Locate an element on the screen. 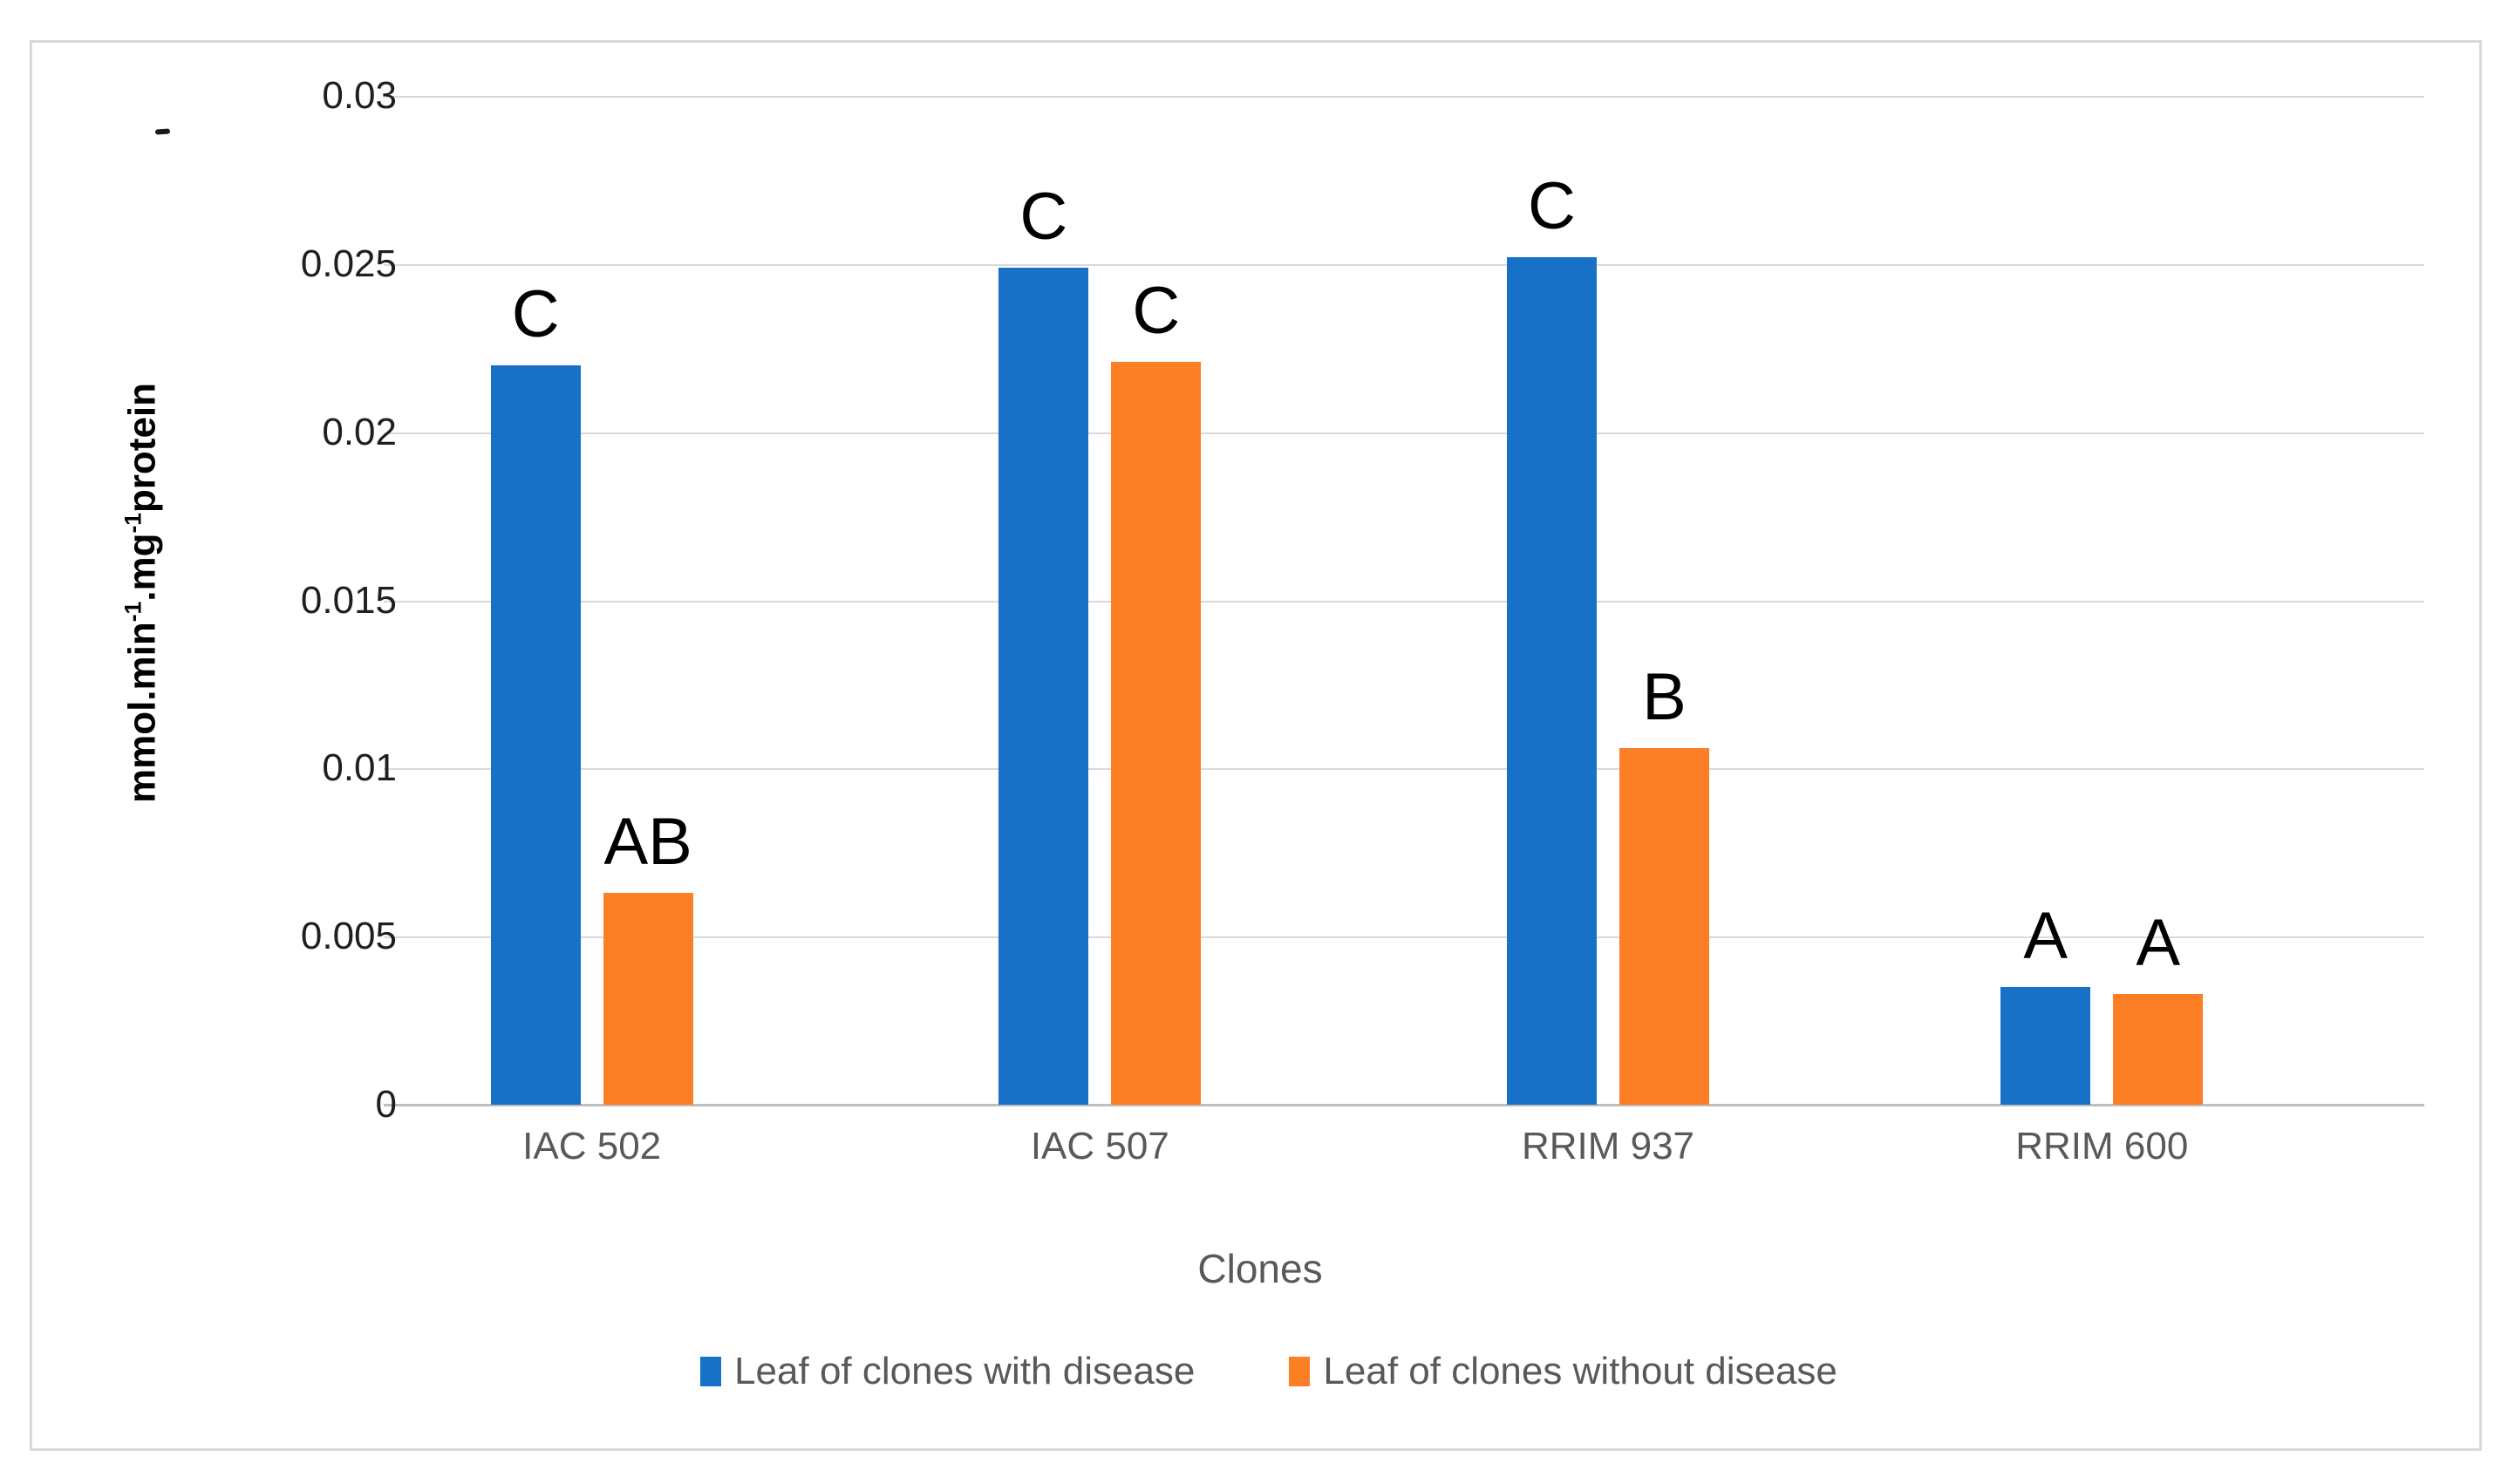 This screenshot has width=2508, height=1484. significance-letter-rrim-600-series-1: A is located at coordinates (2045, 936).